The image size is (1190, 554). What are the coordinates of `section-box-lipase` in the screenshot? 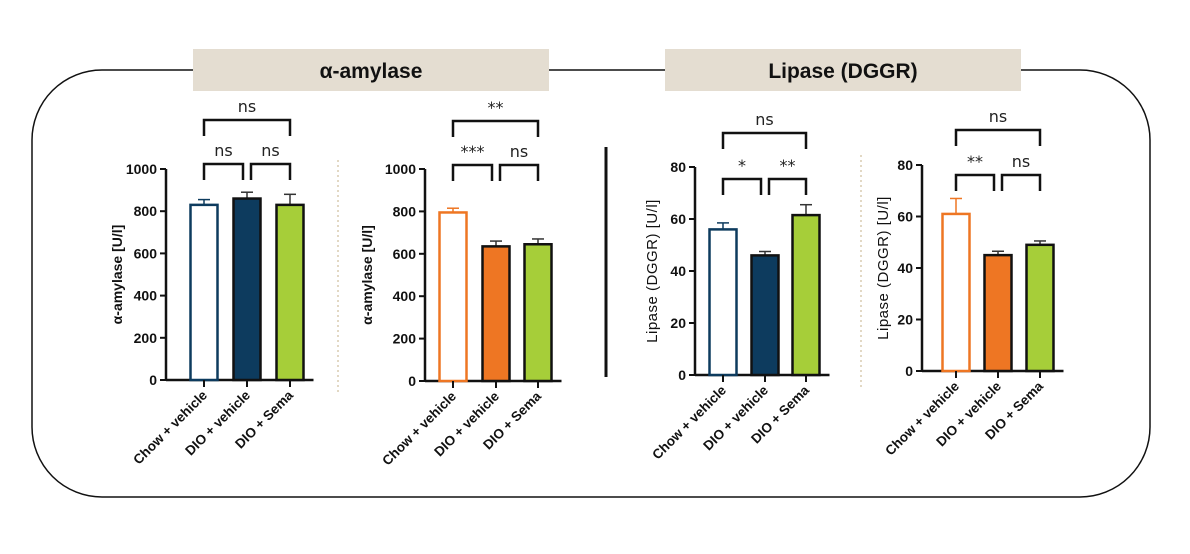 It's located at (843, 70).